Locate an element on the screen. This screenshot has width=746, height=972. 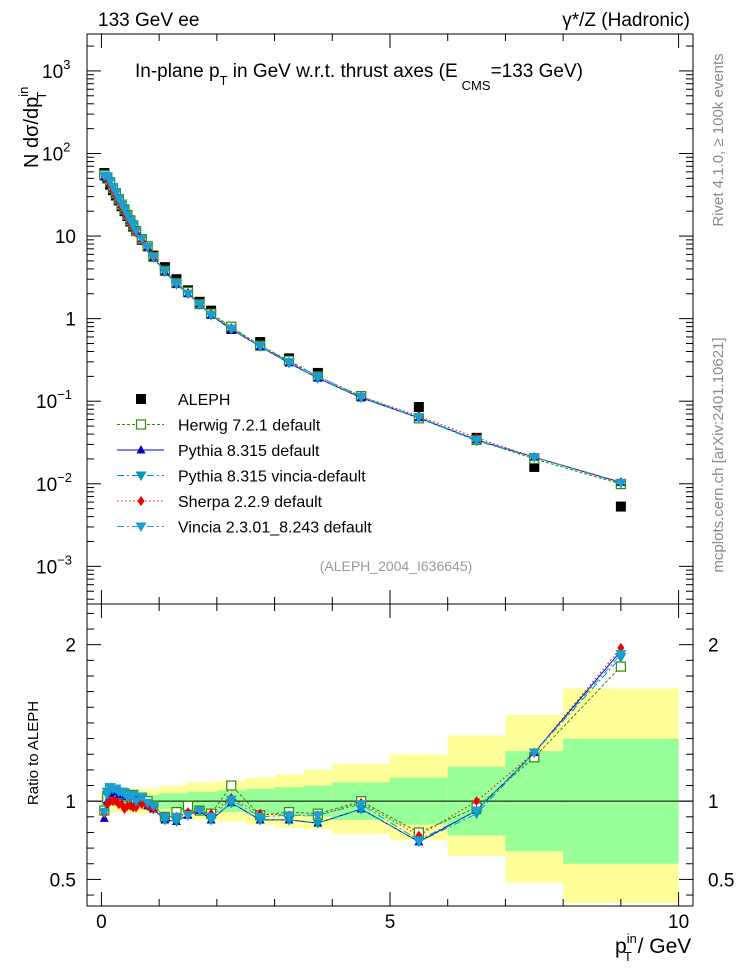
xlabel-a: p is located at coordinates (621, 946).